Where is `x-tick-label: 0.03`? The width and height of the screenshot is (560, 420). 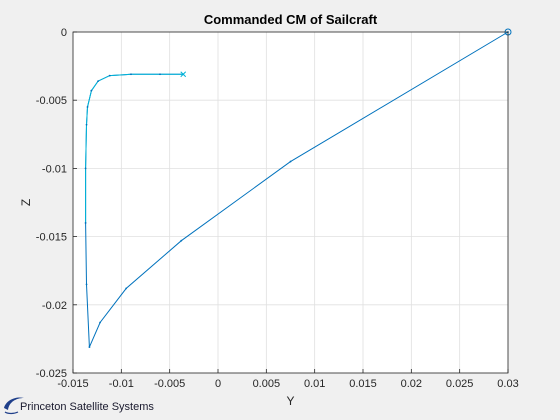
x-tick-label: 0.03 is located at coordinates (507, 384).